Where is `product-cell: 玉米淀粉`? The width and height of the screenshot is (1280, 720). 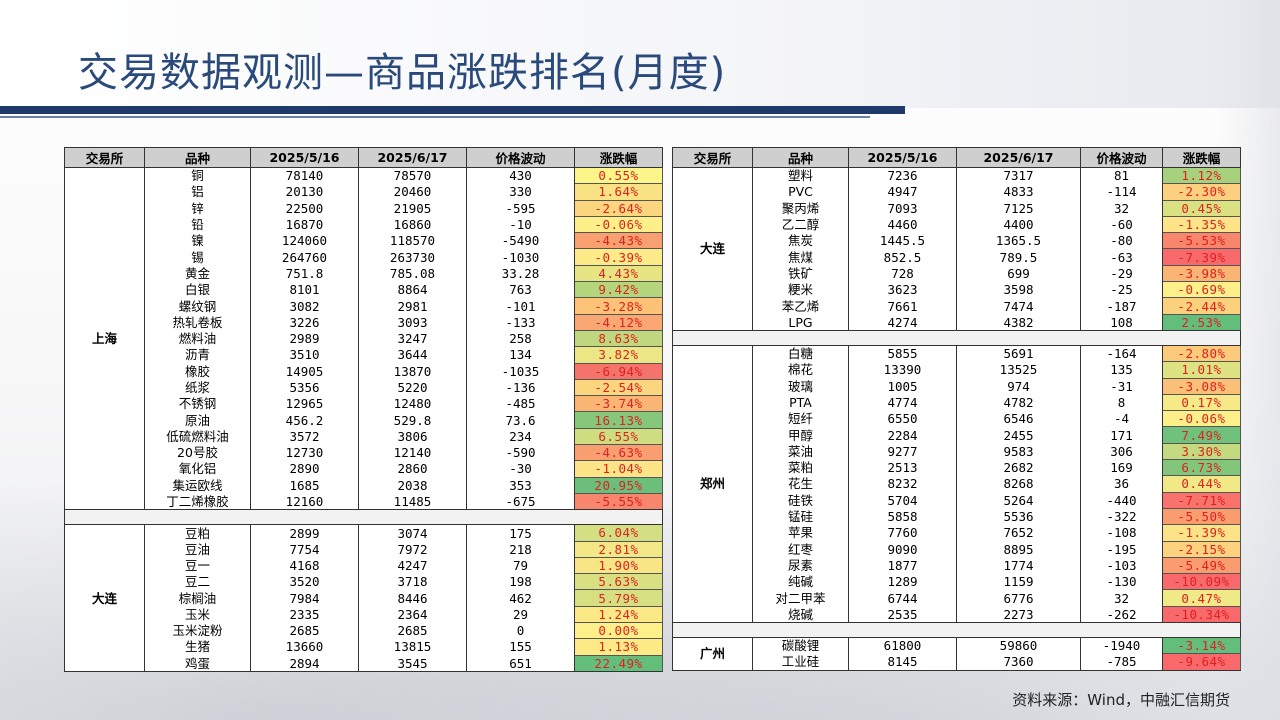 product-cell: 玉米淀粉 is located at coordinates (197, 630).